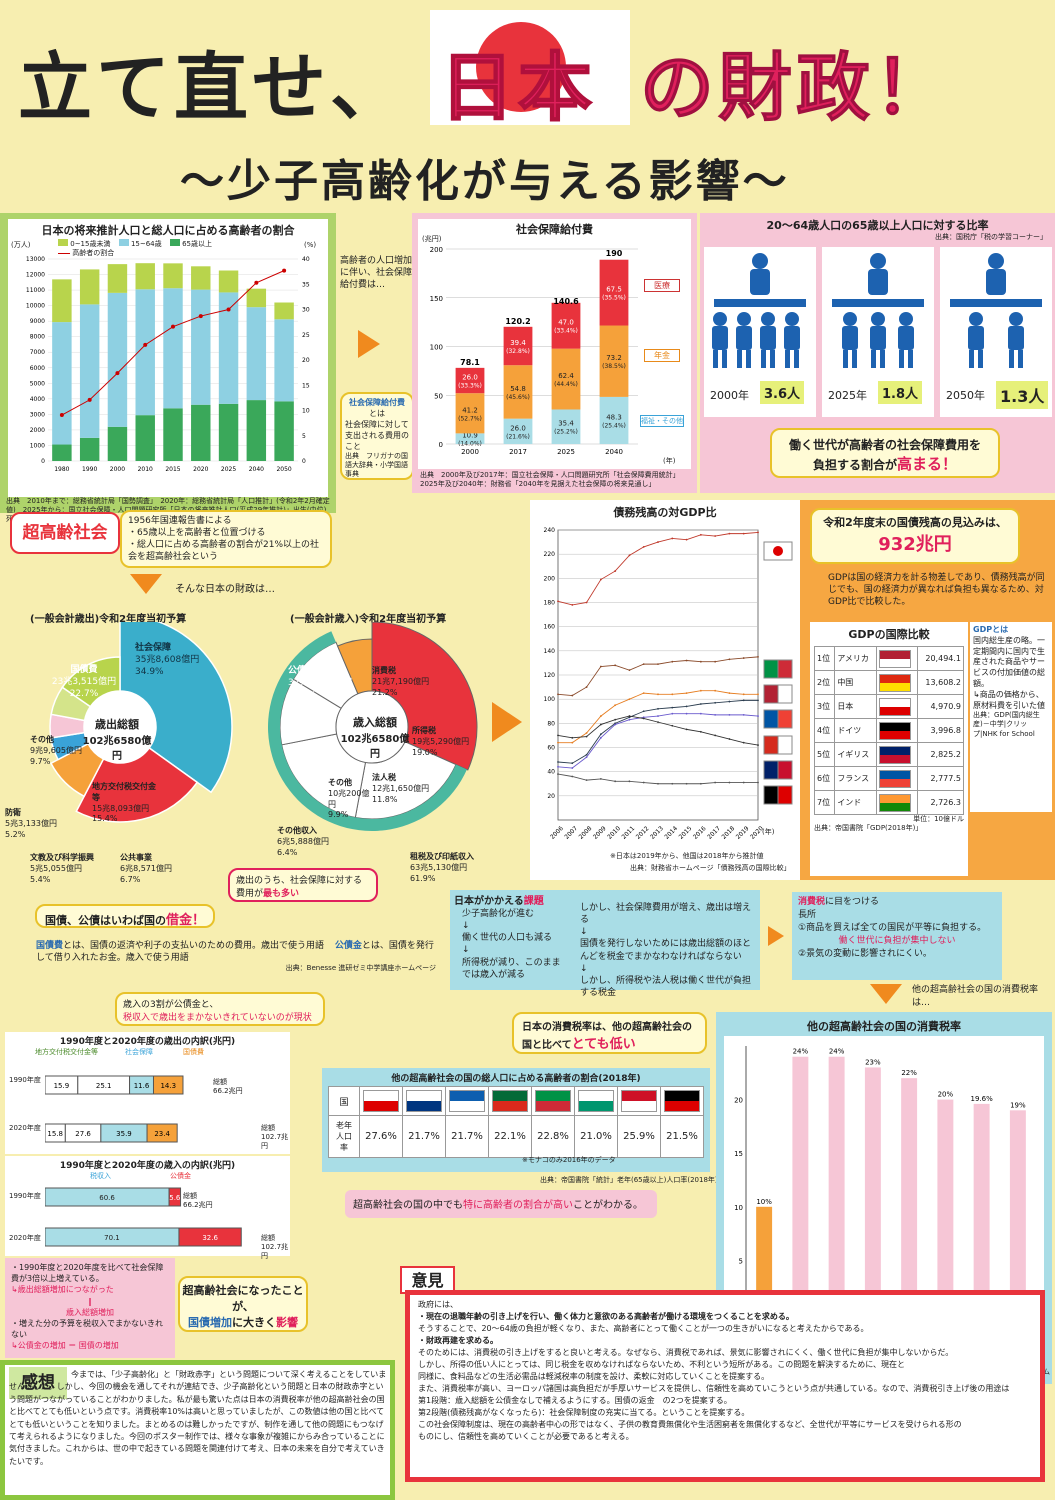 This screenshot has width=1055, height=1500. What do you see at coordinates (892, 928) in the screenshot?
I see `cons-p1: ①商品を買えば全ての国民が平等に負担する。` at bounding box center [892, 928].